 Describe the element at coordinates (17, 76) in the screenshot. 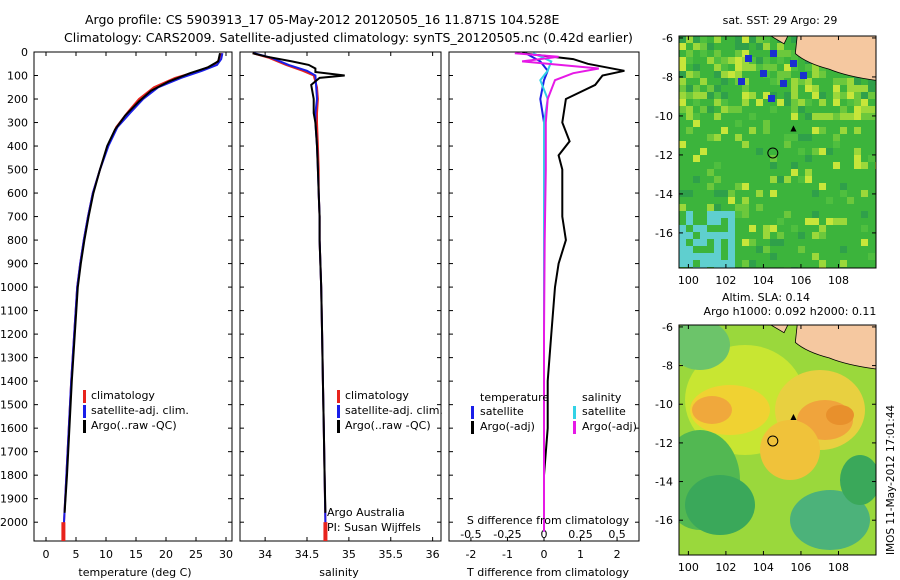

I see `y-tick-label: 100` at that location.